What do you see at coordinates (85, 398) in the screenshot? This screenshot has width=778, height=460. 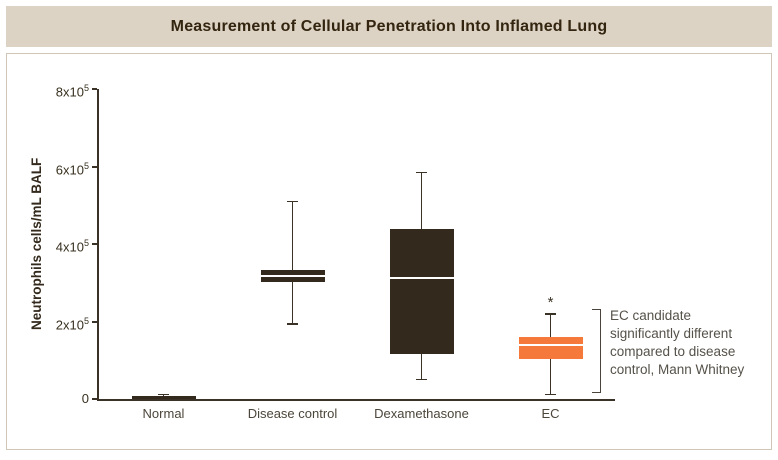 I see `y-tick-label: 0` at bounding box center [85, 398].